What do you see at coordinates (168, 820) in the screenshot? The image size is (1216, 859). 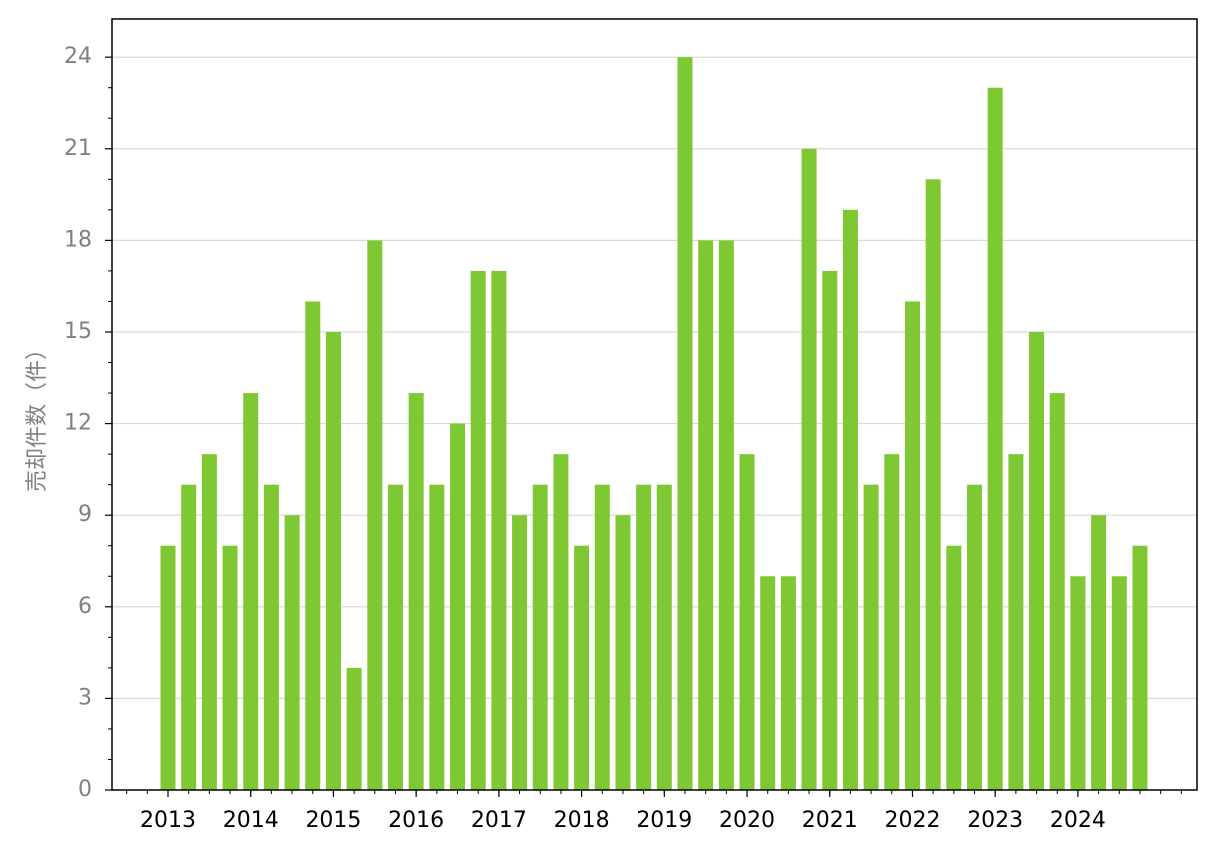 I see `x-tick-label: 2013` at bounding box center [168, 820].